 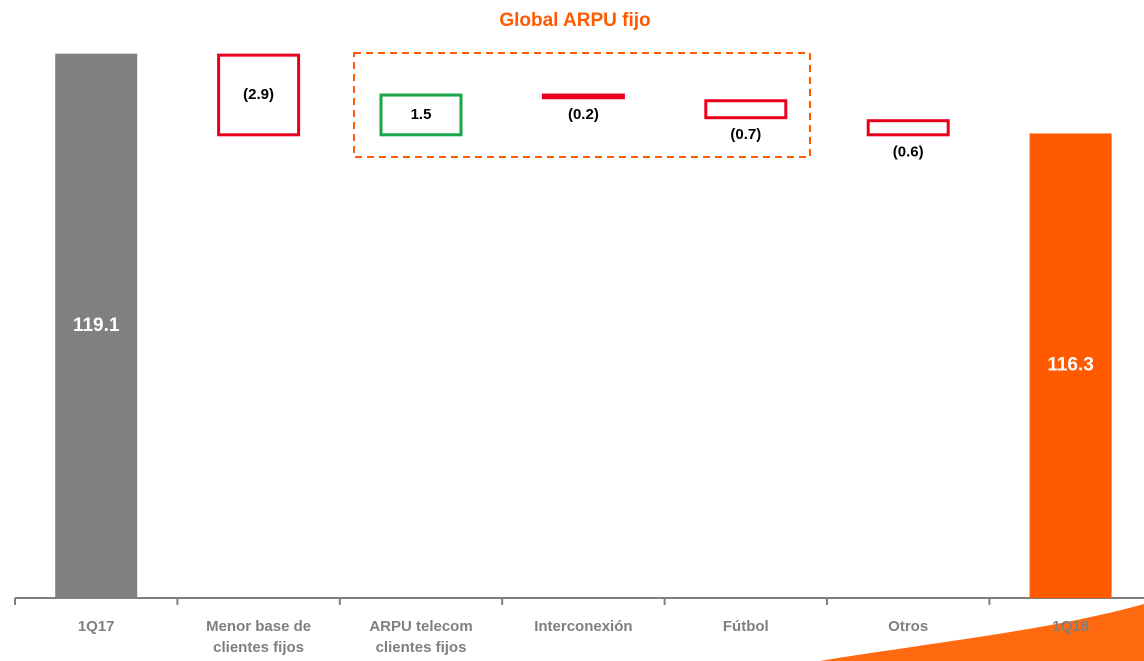 What do you see at coordinates (745, 626) in the screenshot?
I see `x-tick-label: Fútbol` at bounding box center [745, 626].